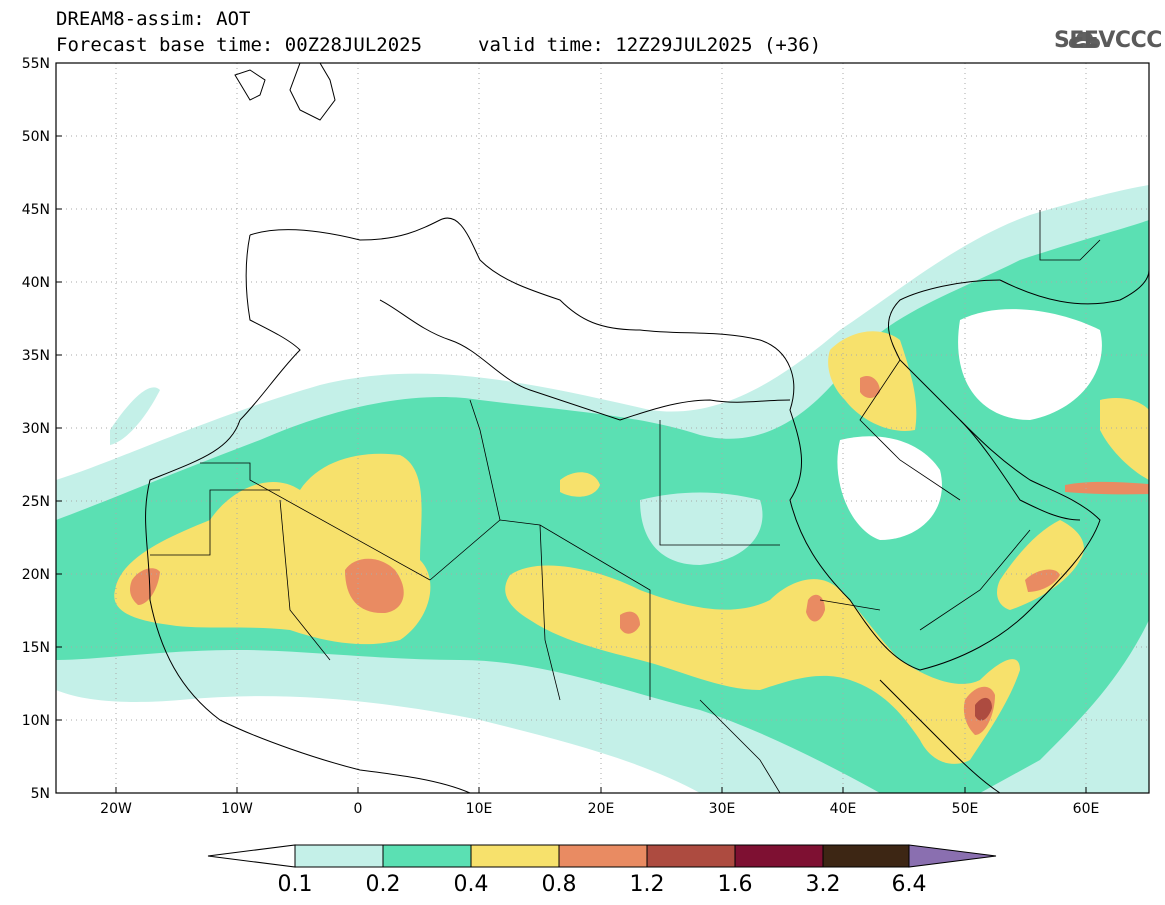 This screenshot has height=905, width=1165. I want to click on aot-band-0.8-gulf, so click(1107, 488).